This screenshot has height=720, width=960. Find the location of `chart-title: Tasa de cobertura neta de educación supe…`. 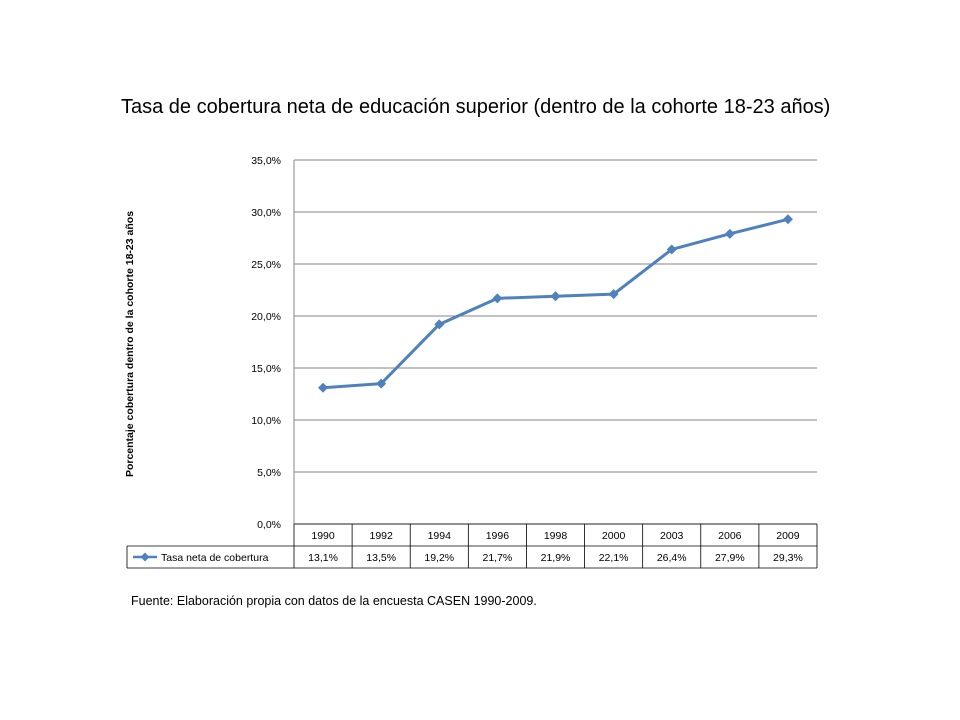

chart-title: Tasa de cobertura neta de educación supe… is located at coordinates (476, 107).